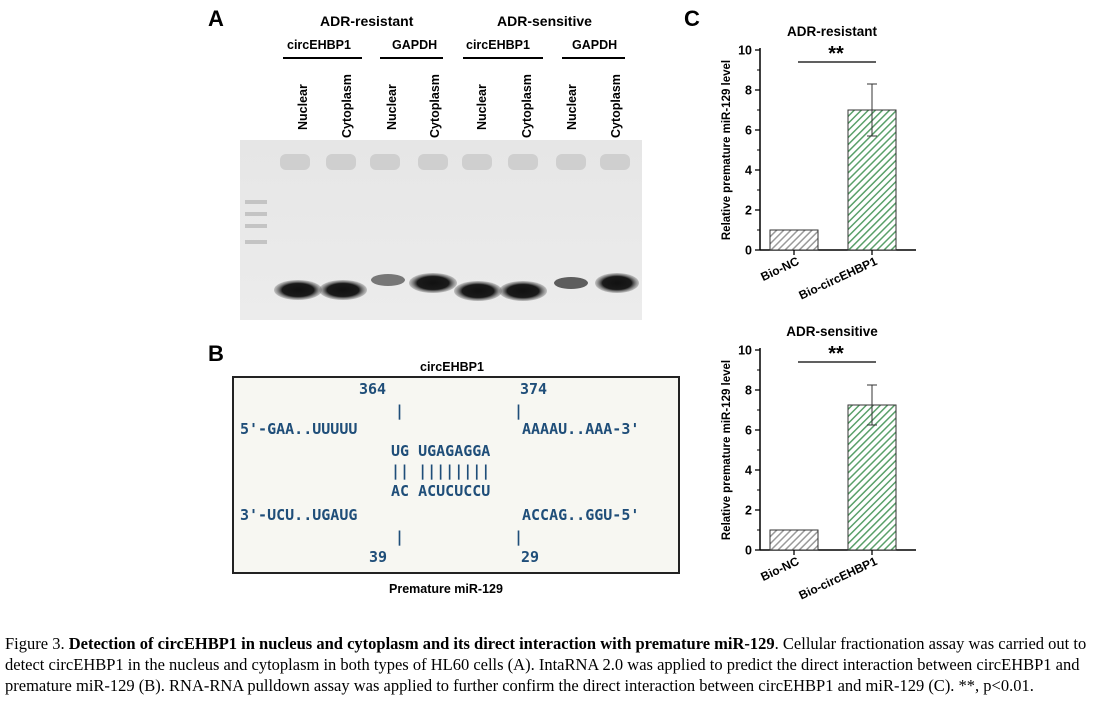 The width and height of the screenshot is (1118, 728). I want to click on gel-image, so click(441, 230).